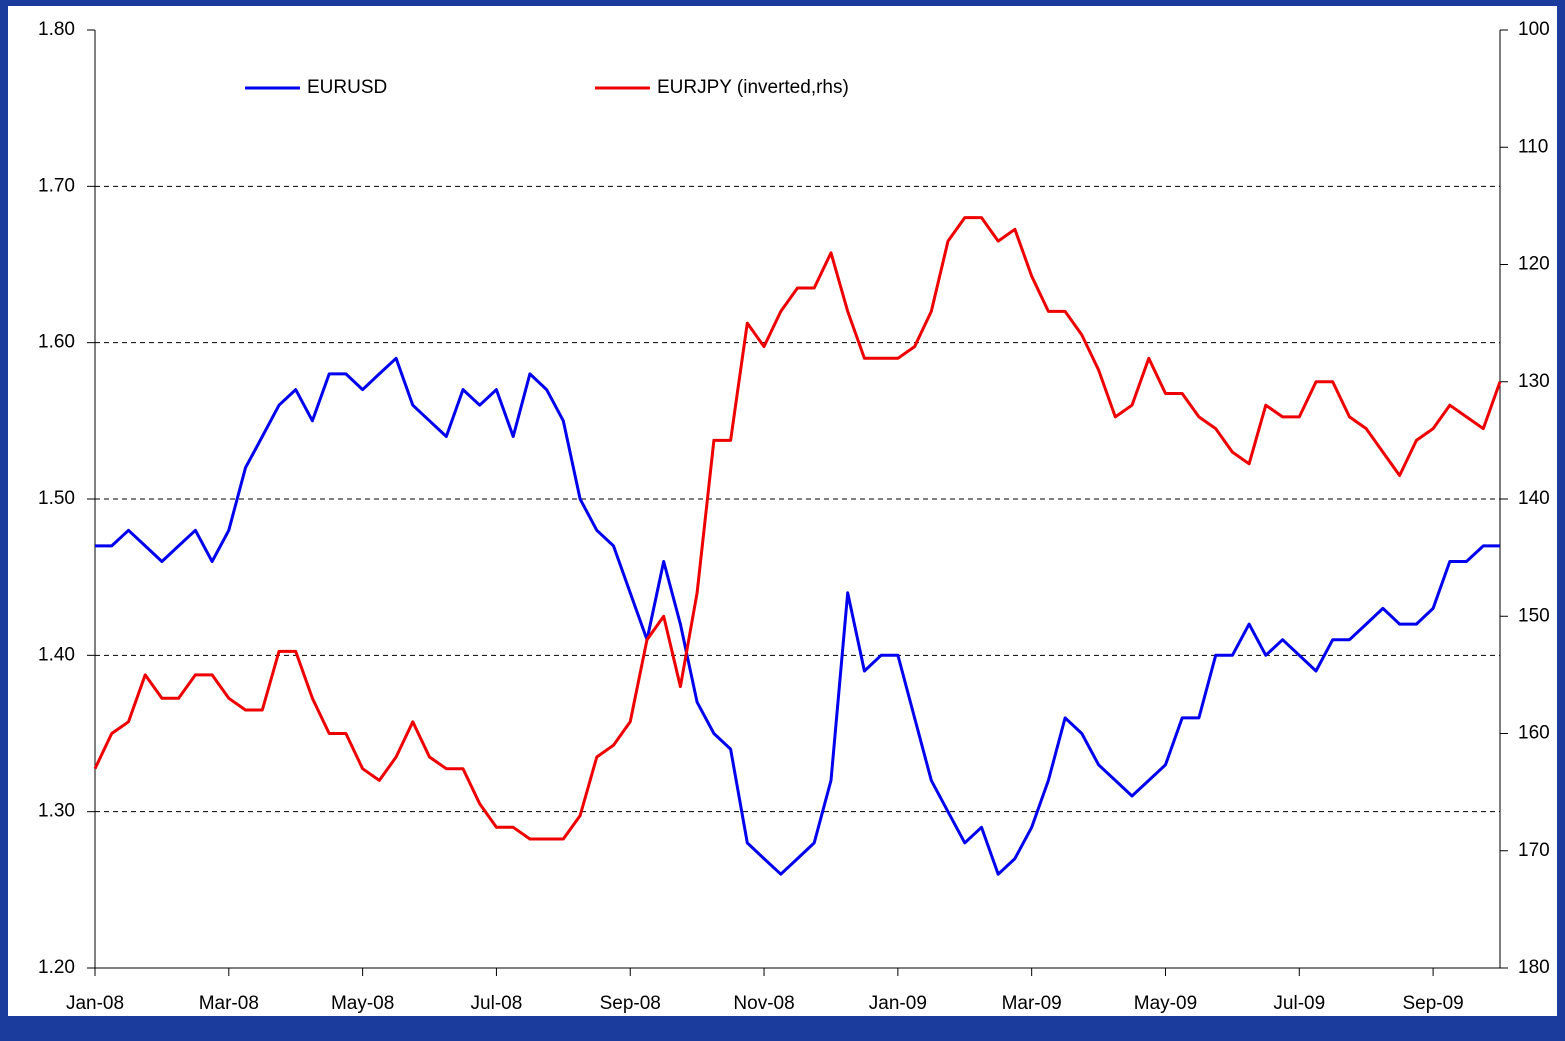  What do you see at coordinates (56, 342) in the screenshot?
I see `y-tick-label: 1.60` at bounding box center [56, 342].